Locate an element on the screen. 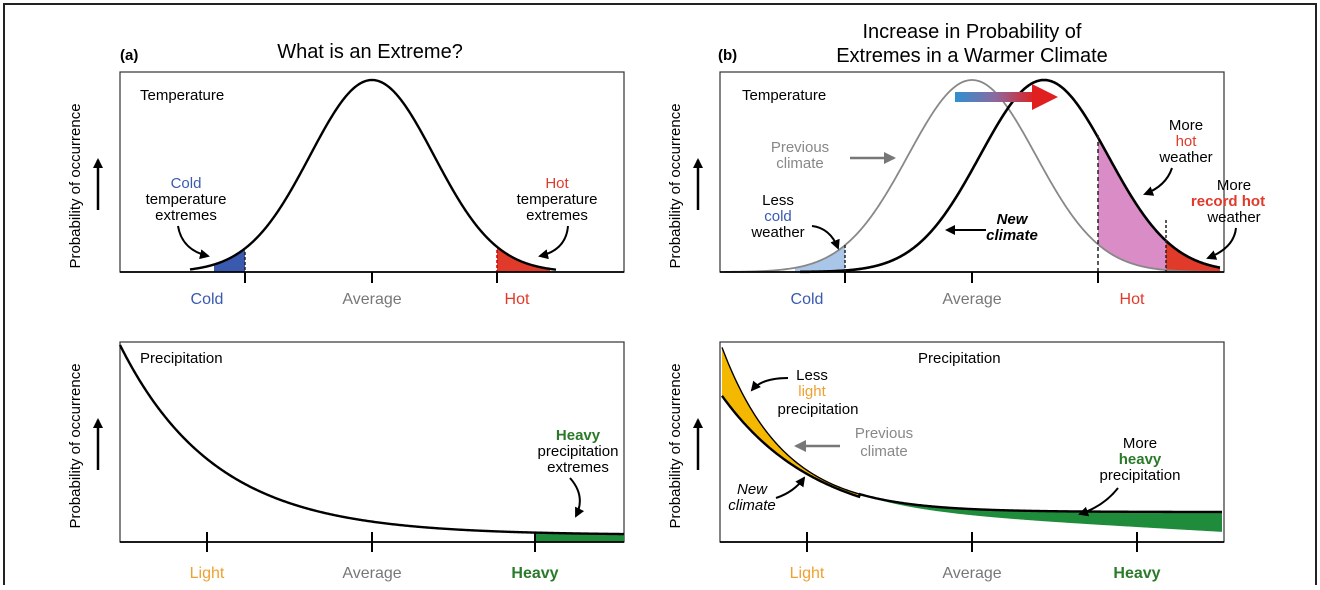 This screenshot has width=1320, height=590. more-heavy-line3: precipitation is located at coordinates (1140, 475).